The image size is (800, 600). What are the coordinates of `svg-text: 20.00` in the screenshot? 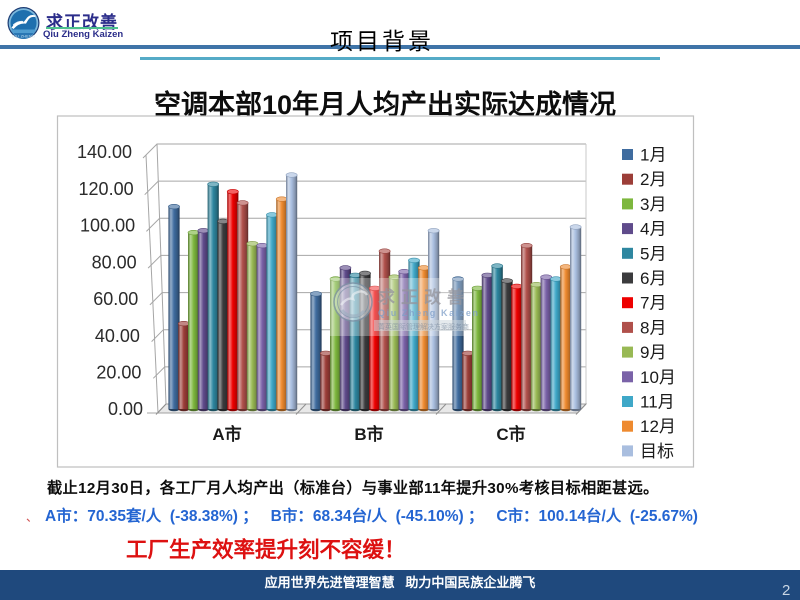 It's located at (118, 373).